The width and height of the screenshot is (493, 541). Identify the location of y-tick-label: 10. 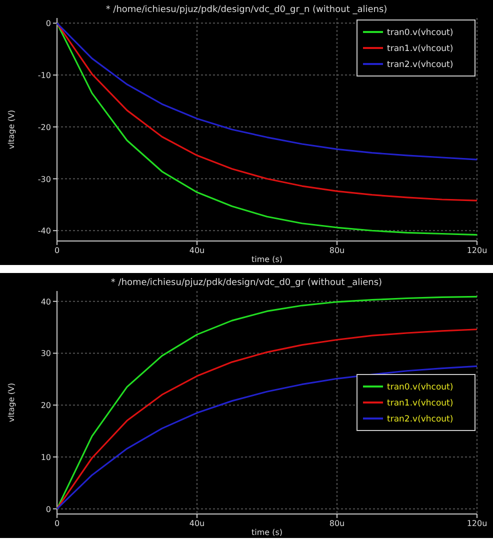
(45, 457).